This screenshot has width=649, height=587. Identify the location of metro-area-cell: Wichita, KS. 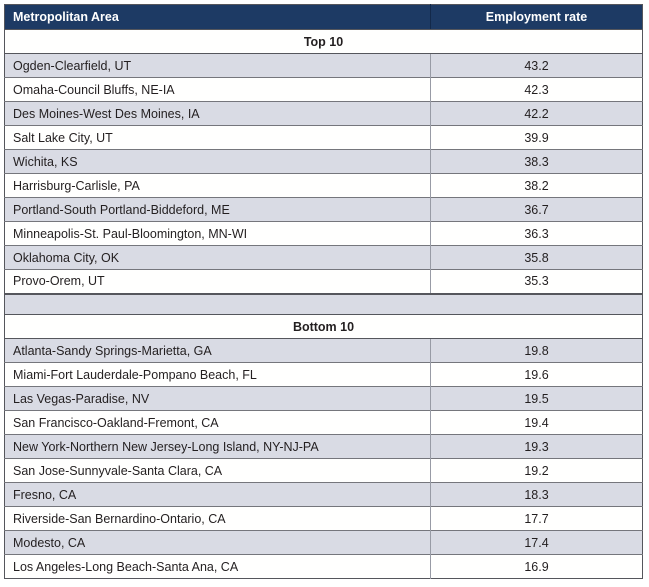
(217, 161).